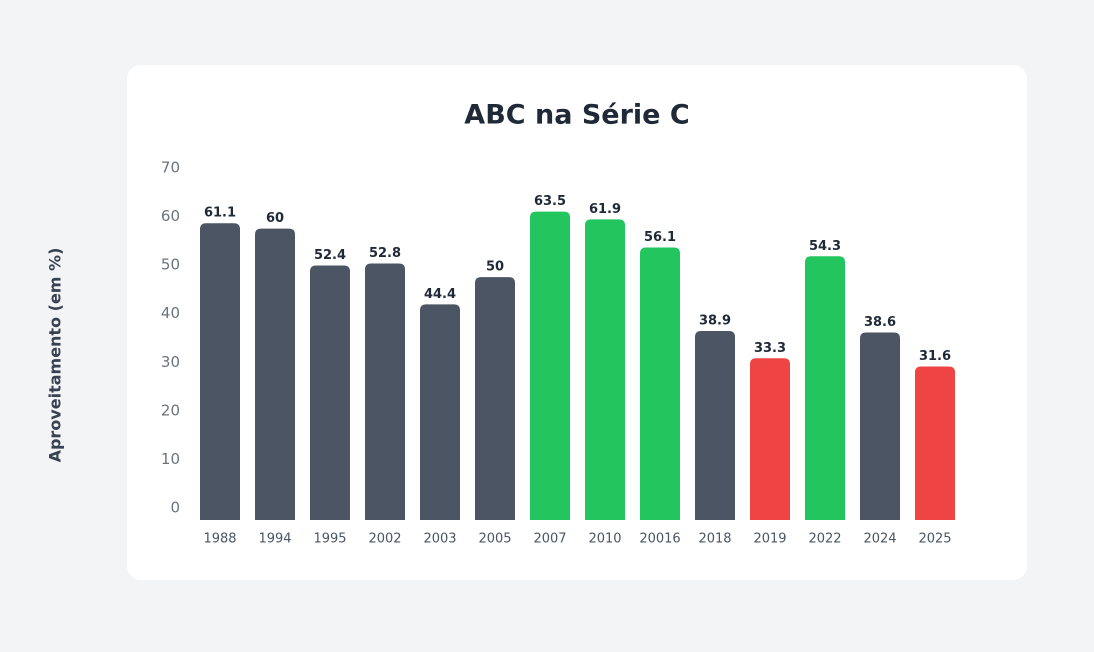  What do you see at coordinates (550, 201) in the screenshot?
I see `value-label: 63.5` at bounding box center [550, 201].